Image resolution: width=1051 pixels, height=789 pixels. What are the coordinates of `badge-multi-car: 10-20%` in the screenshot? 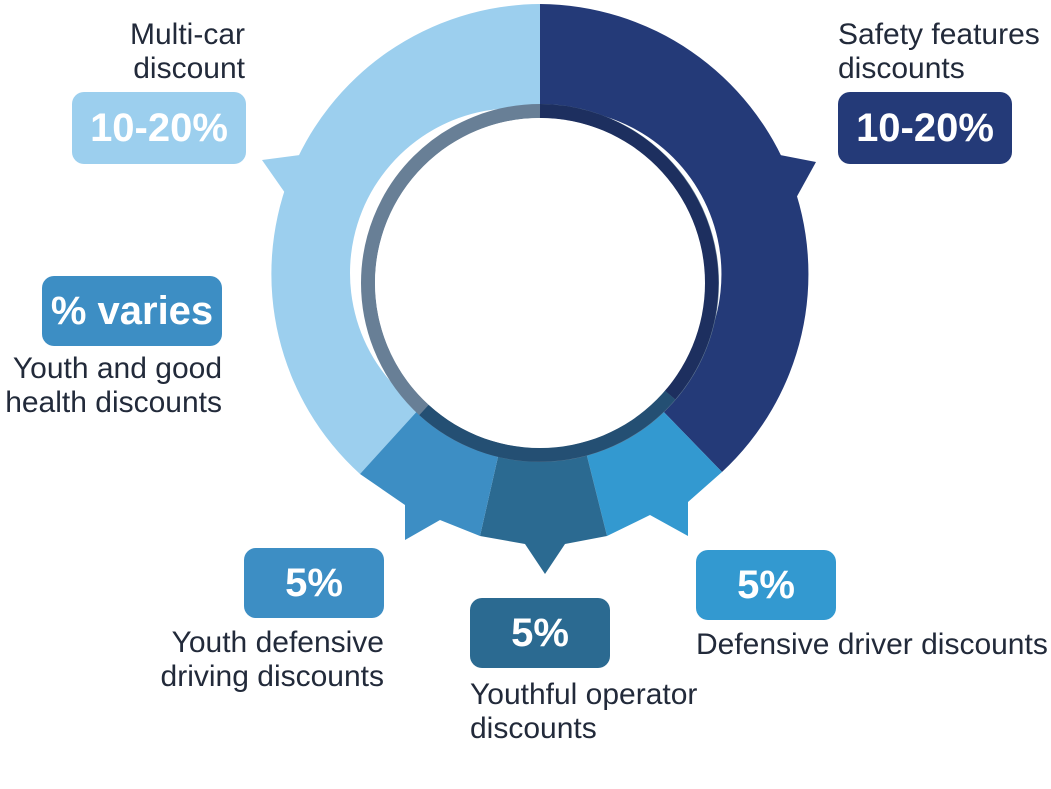 It's located at (159, 128).